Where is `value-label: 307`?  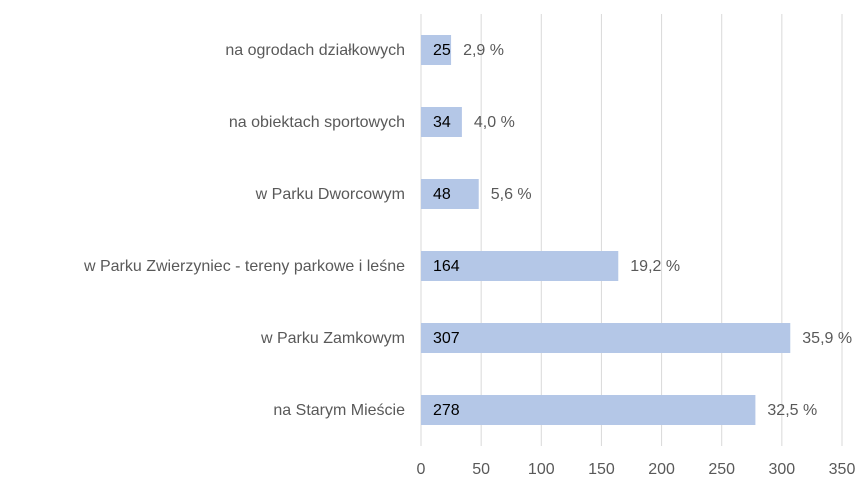 value-label: 307 is located at coordinates (446, 338).